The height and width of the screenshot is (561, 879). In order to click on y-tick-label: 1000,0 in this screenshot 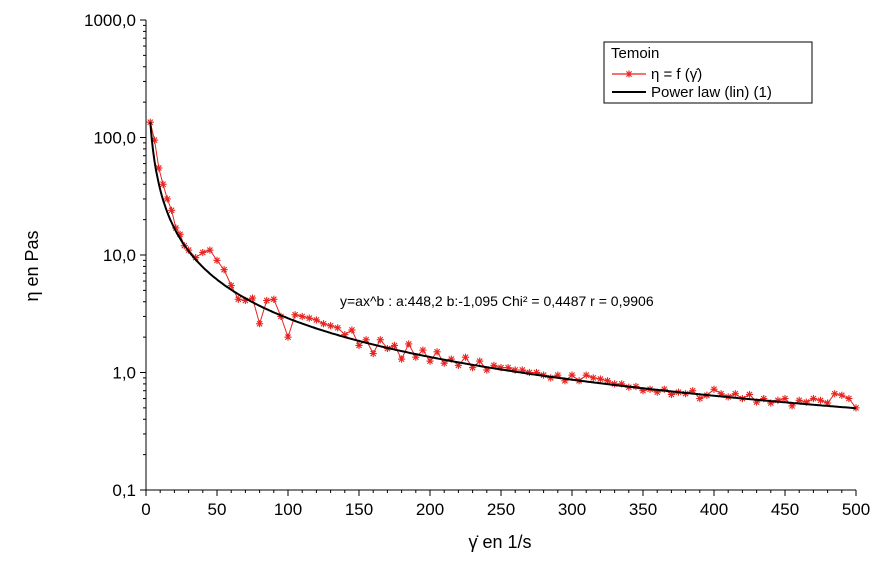, I will do `click(110, 20)`.